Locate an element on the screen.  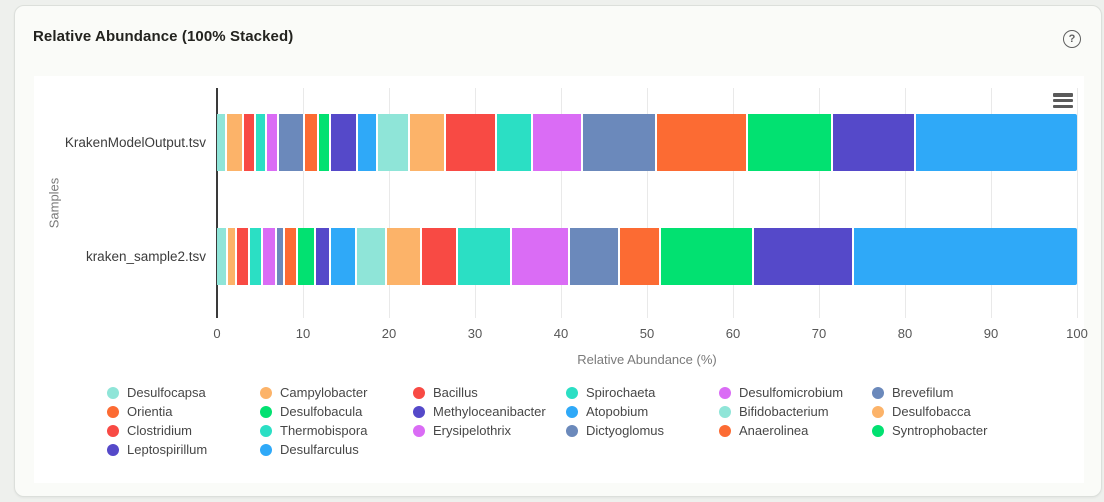
legend-item: Desulfocapsa is located at coordinates (183, 392).